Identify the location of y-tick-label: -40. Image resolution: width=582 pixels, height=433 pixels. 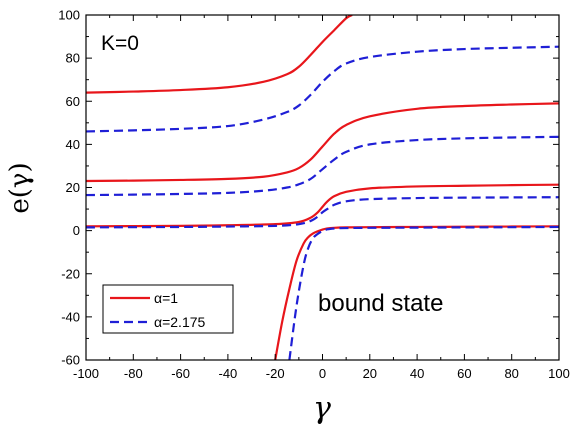
(70, 316).